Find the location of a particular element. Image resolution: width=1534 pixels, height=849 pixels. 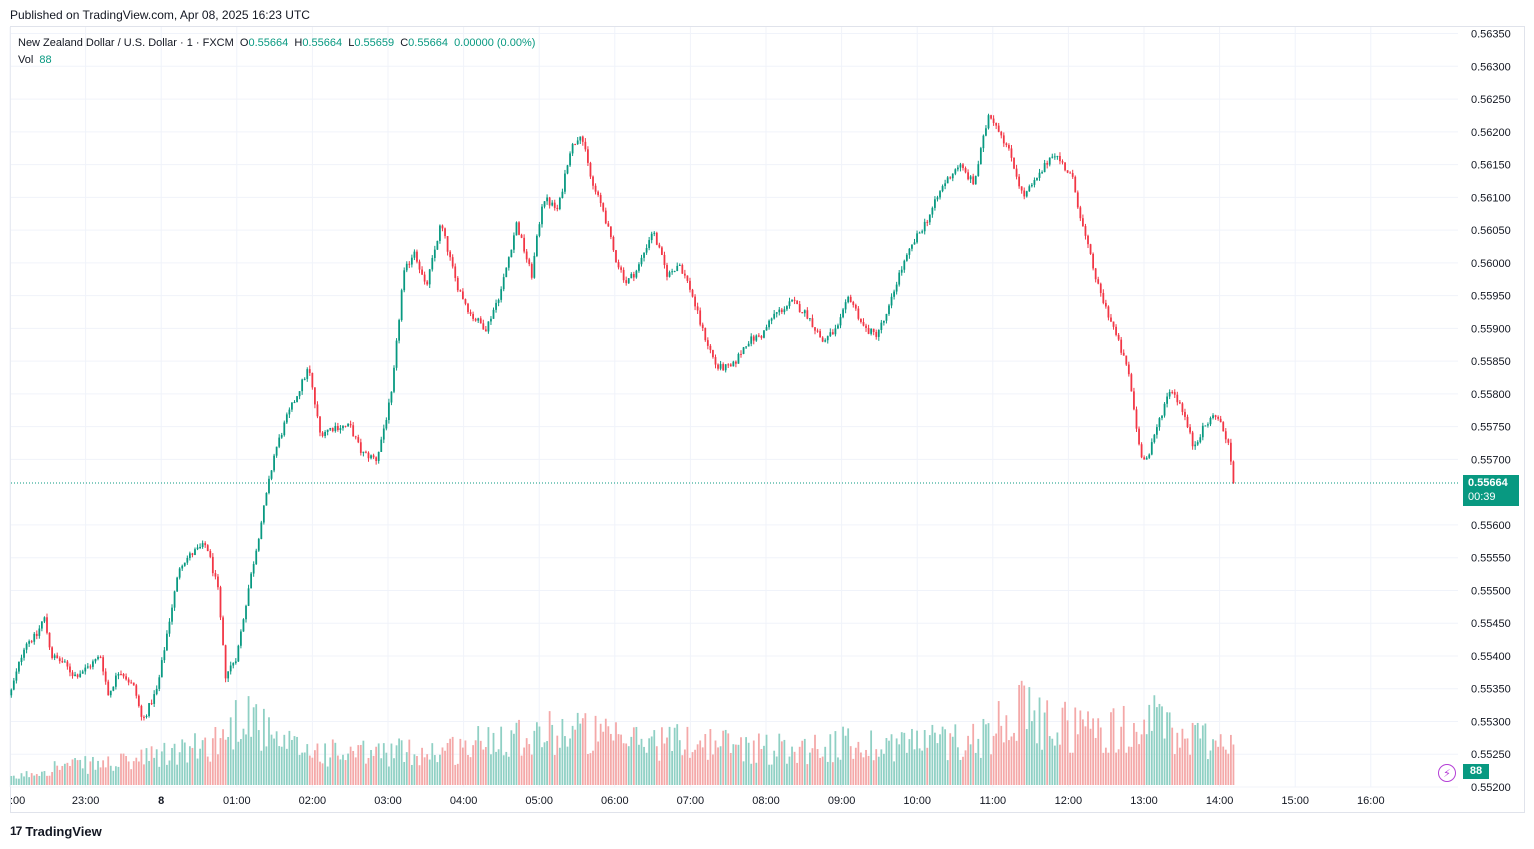

lightning-icon: ⚡ is located at coordinates (1447, 773).